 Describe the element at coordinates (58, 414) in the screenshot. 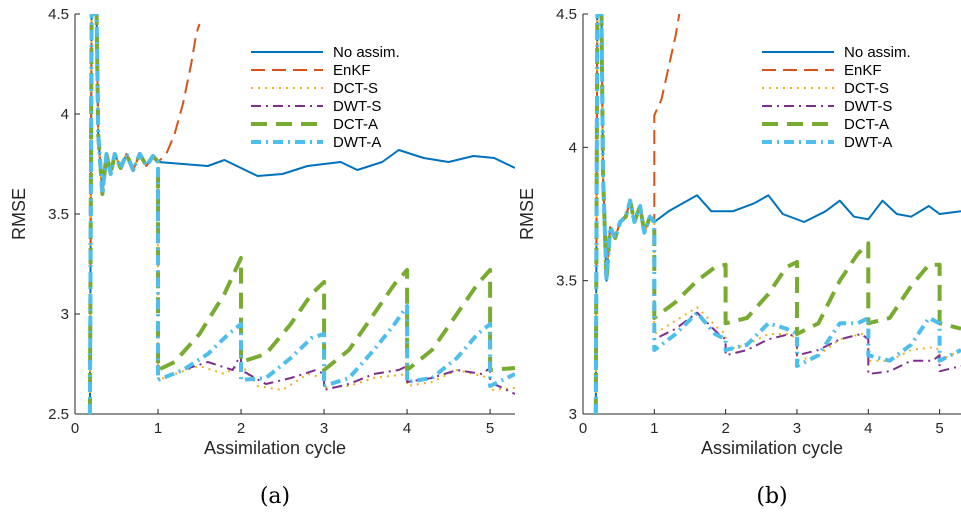

I see `y-tick-label: 2.5` at that location.